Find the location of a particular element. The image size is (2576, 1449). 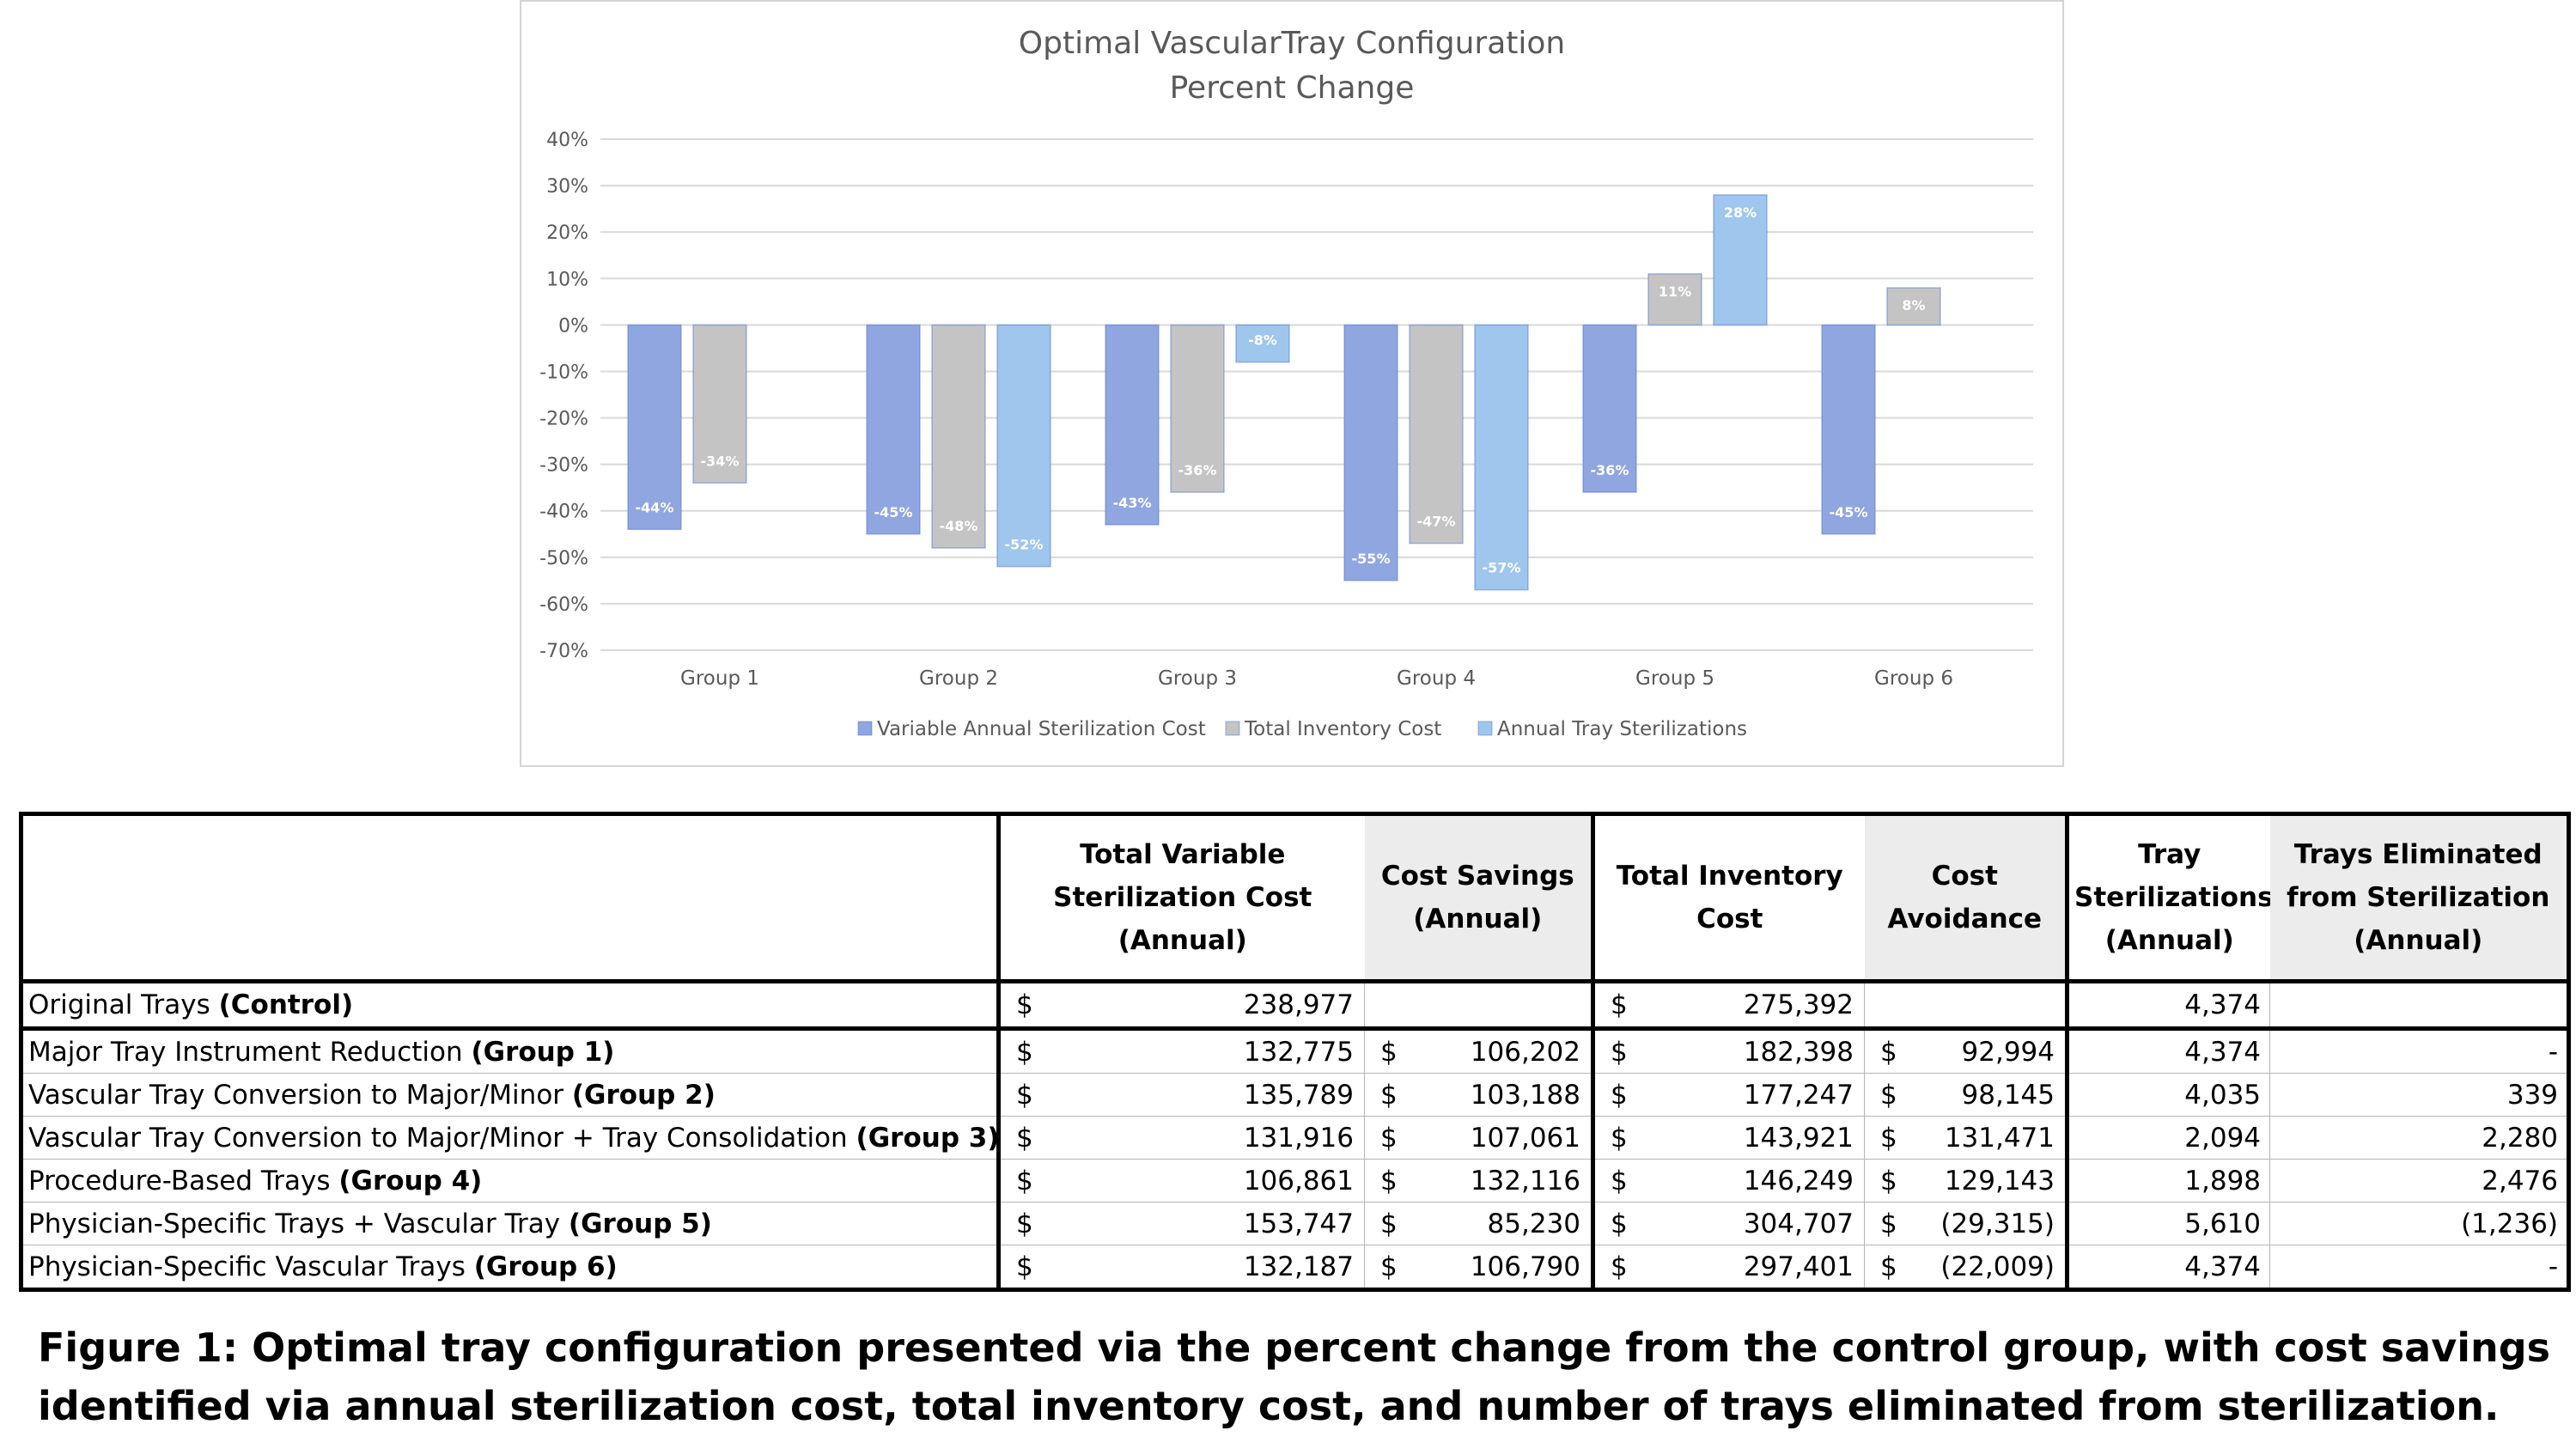

cell-variable-cost: 132,187 is located at coordinates (1299, 1266).